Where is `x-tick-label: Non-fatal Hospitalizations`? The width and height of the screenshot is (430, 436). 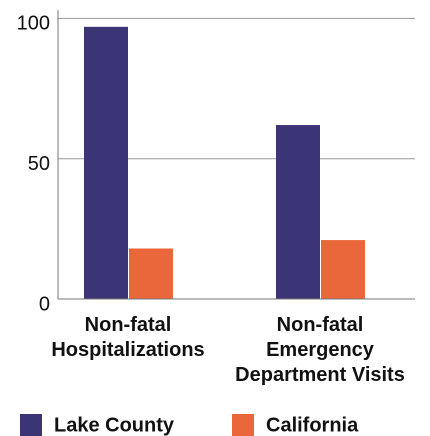
x-tick-label: Non-fatal Hospitalizations is located at coordinates (128, 337).